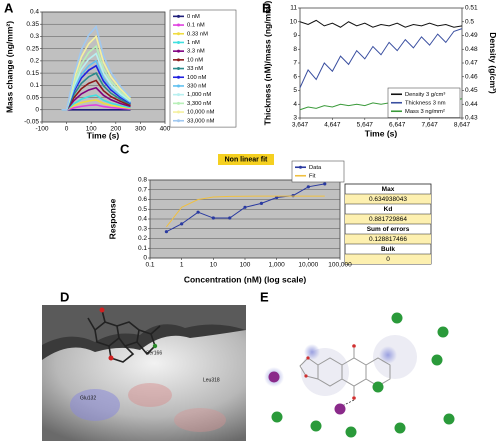 This screenshot has width=500, height=446. Describe the element at coordinates (471, 76) in the screenshot. I see `y2-tick-label: 0.46` at that location.